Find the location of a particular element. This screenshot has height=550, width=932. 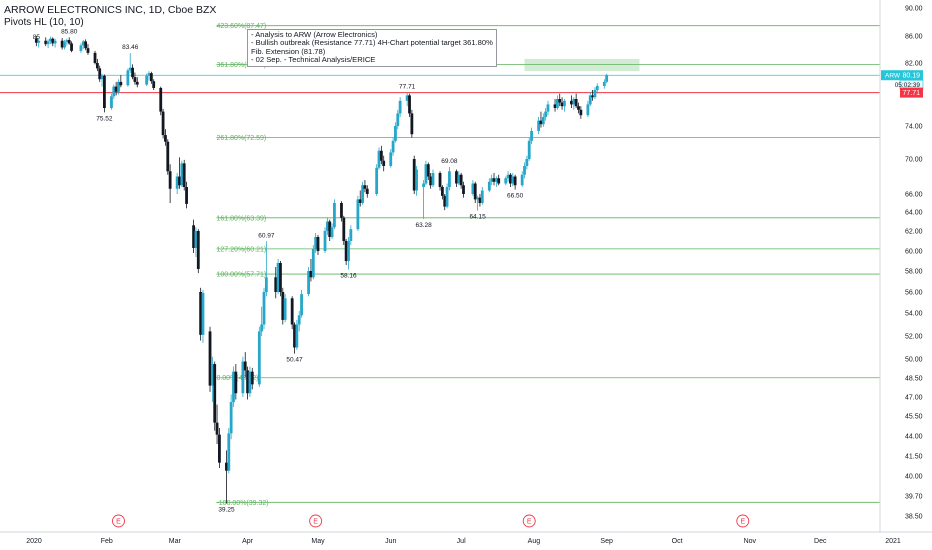

earnings-marker: E is located at coordinates (316, 521).